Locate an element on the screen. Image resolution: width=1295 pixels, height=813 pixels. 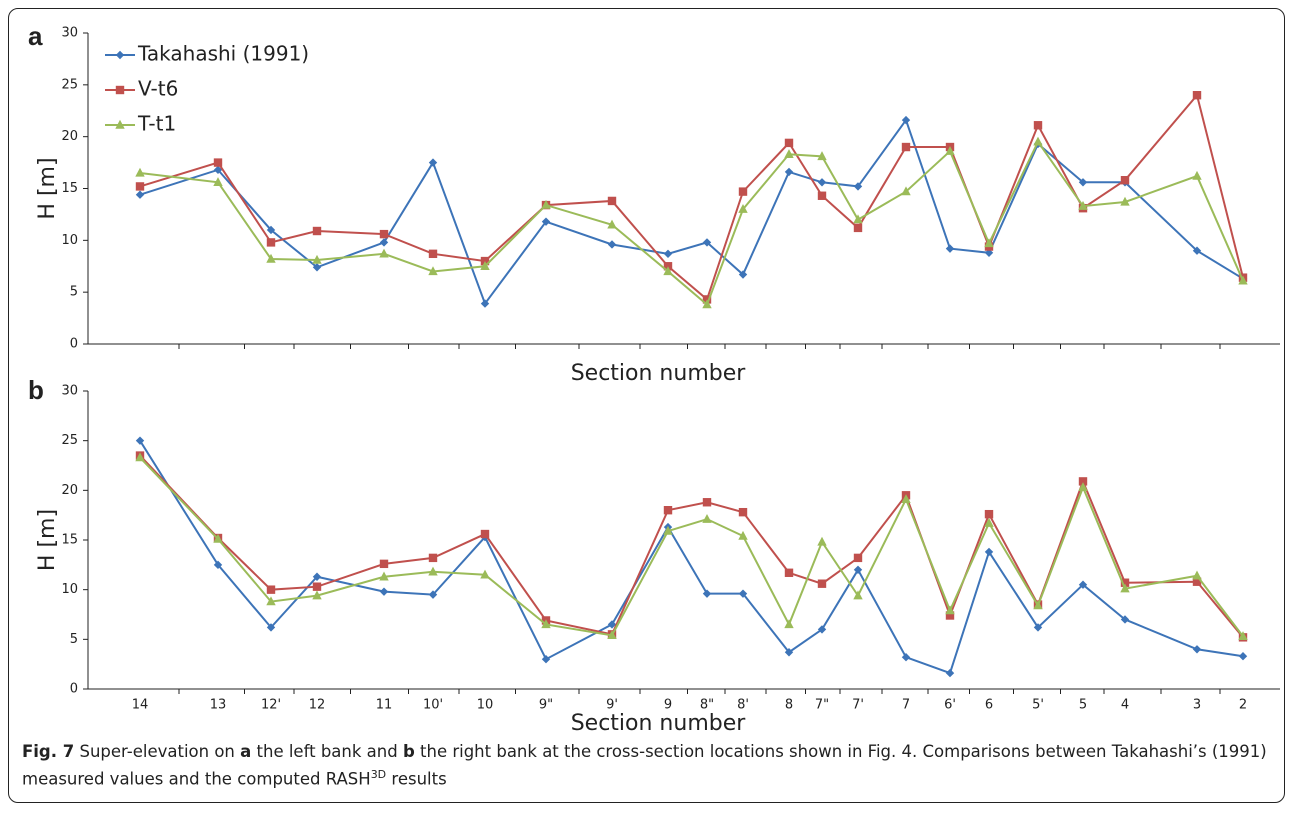
y-tick-label: 0 is located at coordinates (74, 344).